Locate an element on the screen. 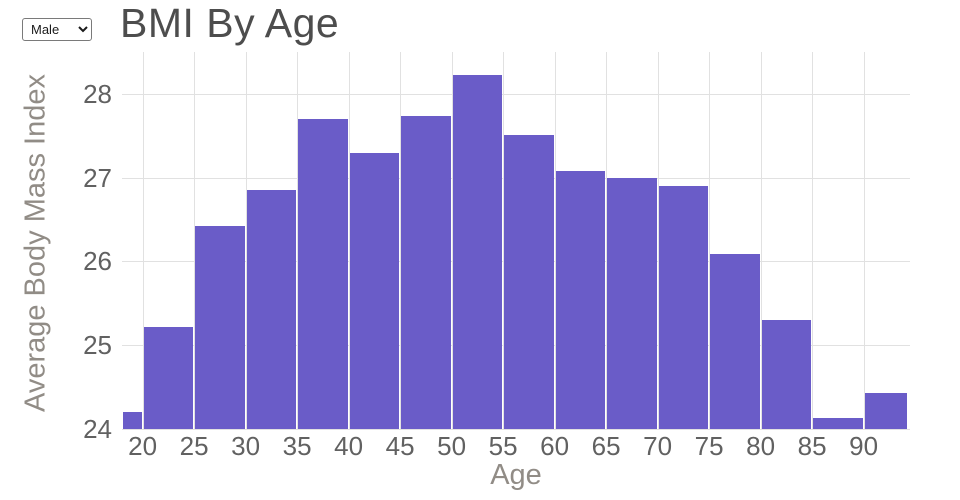  x-tick-label: 90 is located at coordinates (864, 446).